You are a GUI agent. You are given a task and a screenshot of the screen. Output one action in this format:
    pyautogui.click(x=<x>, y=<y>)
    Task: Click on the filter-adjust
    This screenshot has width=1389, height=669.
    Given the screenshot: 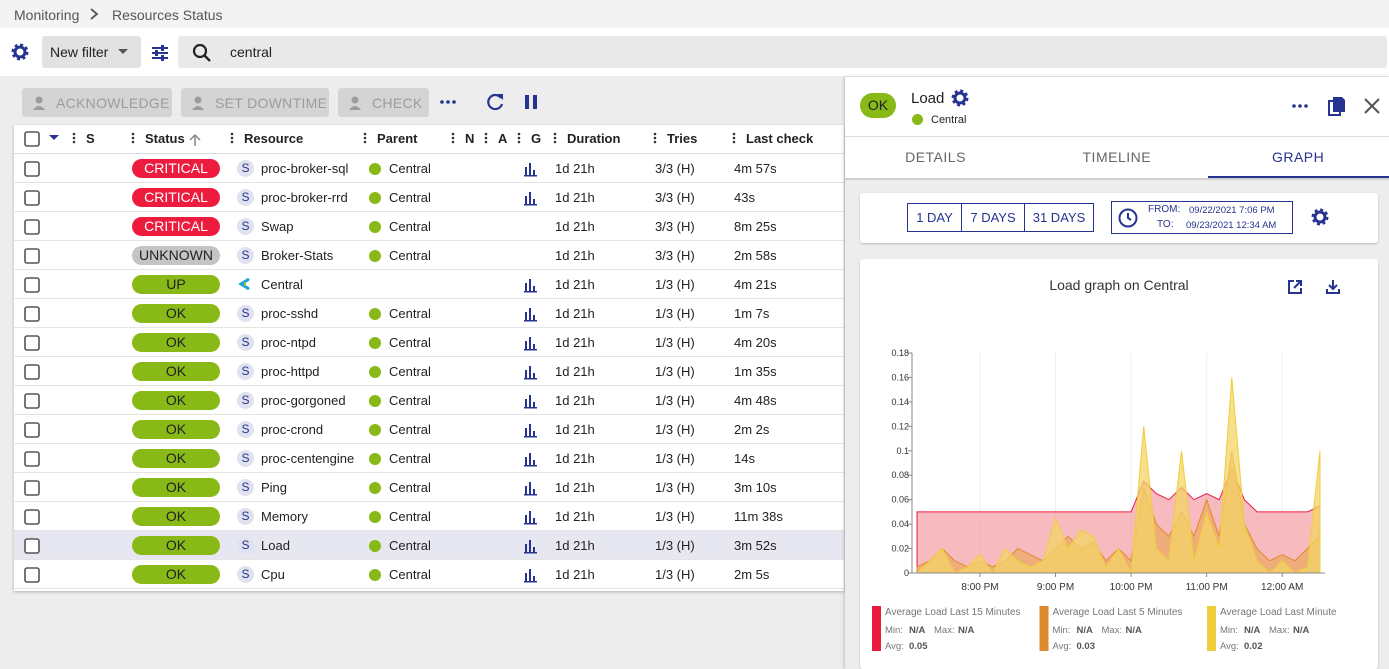 What is the action you would take?
    pyautogui.click(x=160, y=53)
    